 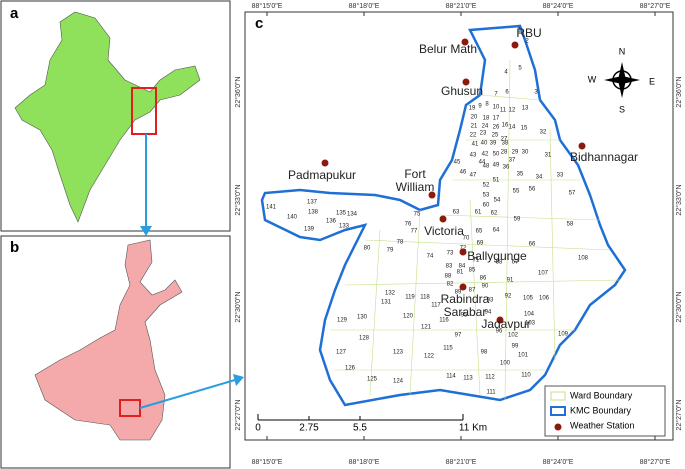 I want to click on panel-label: a, so click(x=14, y=13).